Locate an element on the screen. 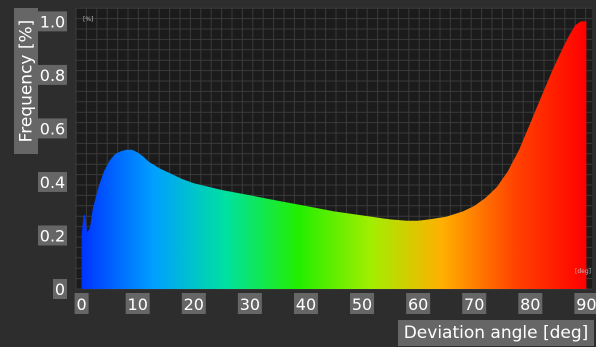 This screenshot has height=347, width=596. x-tick-label: 0 is located at coordinates (82, 304).